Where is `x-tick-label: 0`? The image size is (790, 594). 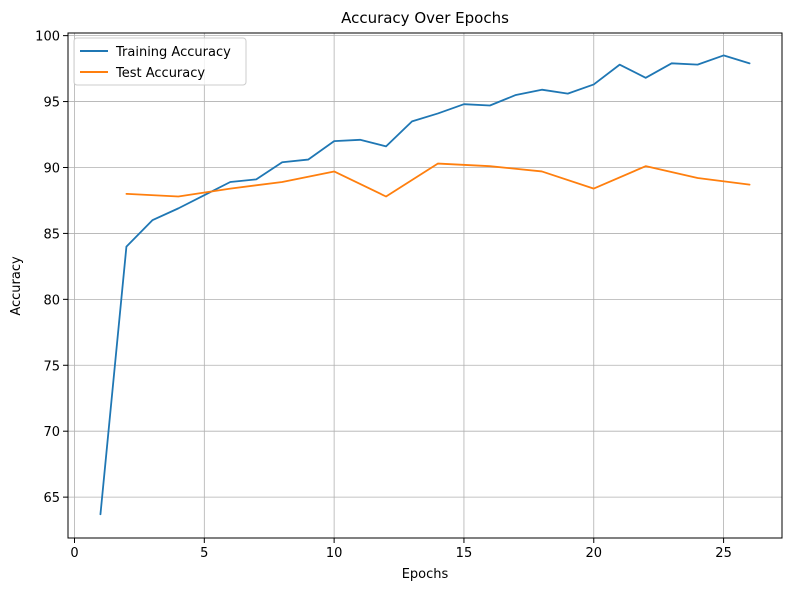 x-tick-label: 0 is located at coordinates (74, 553).